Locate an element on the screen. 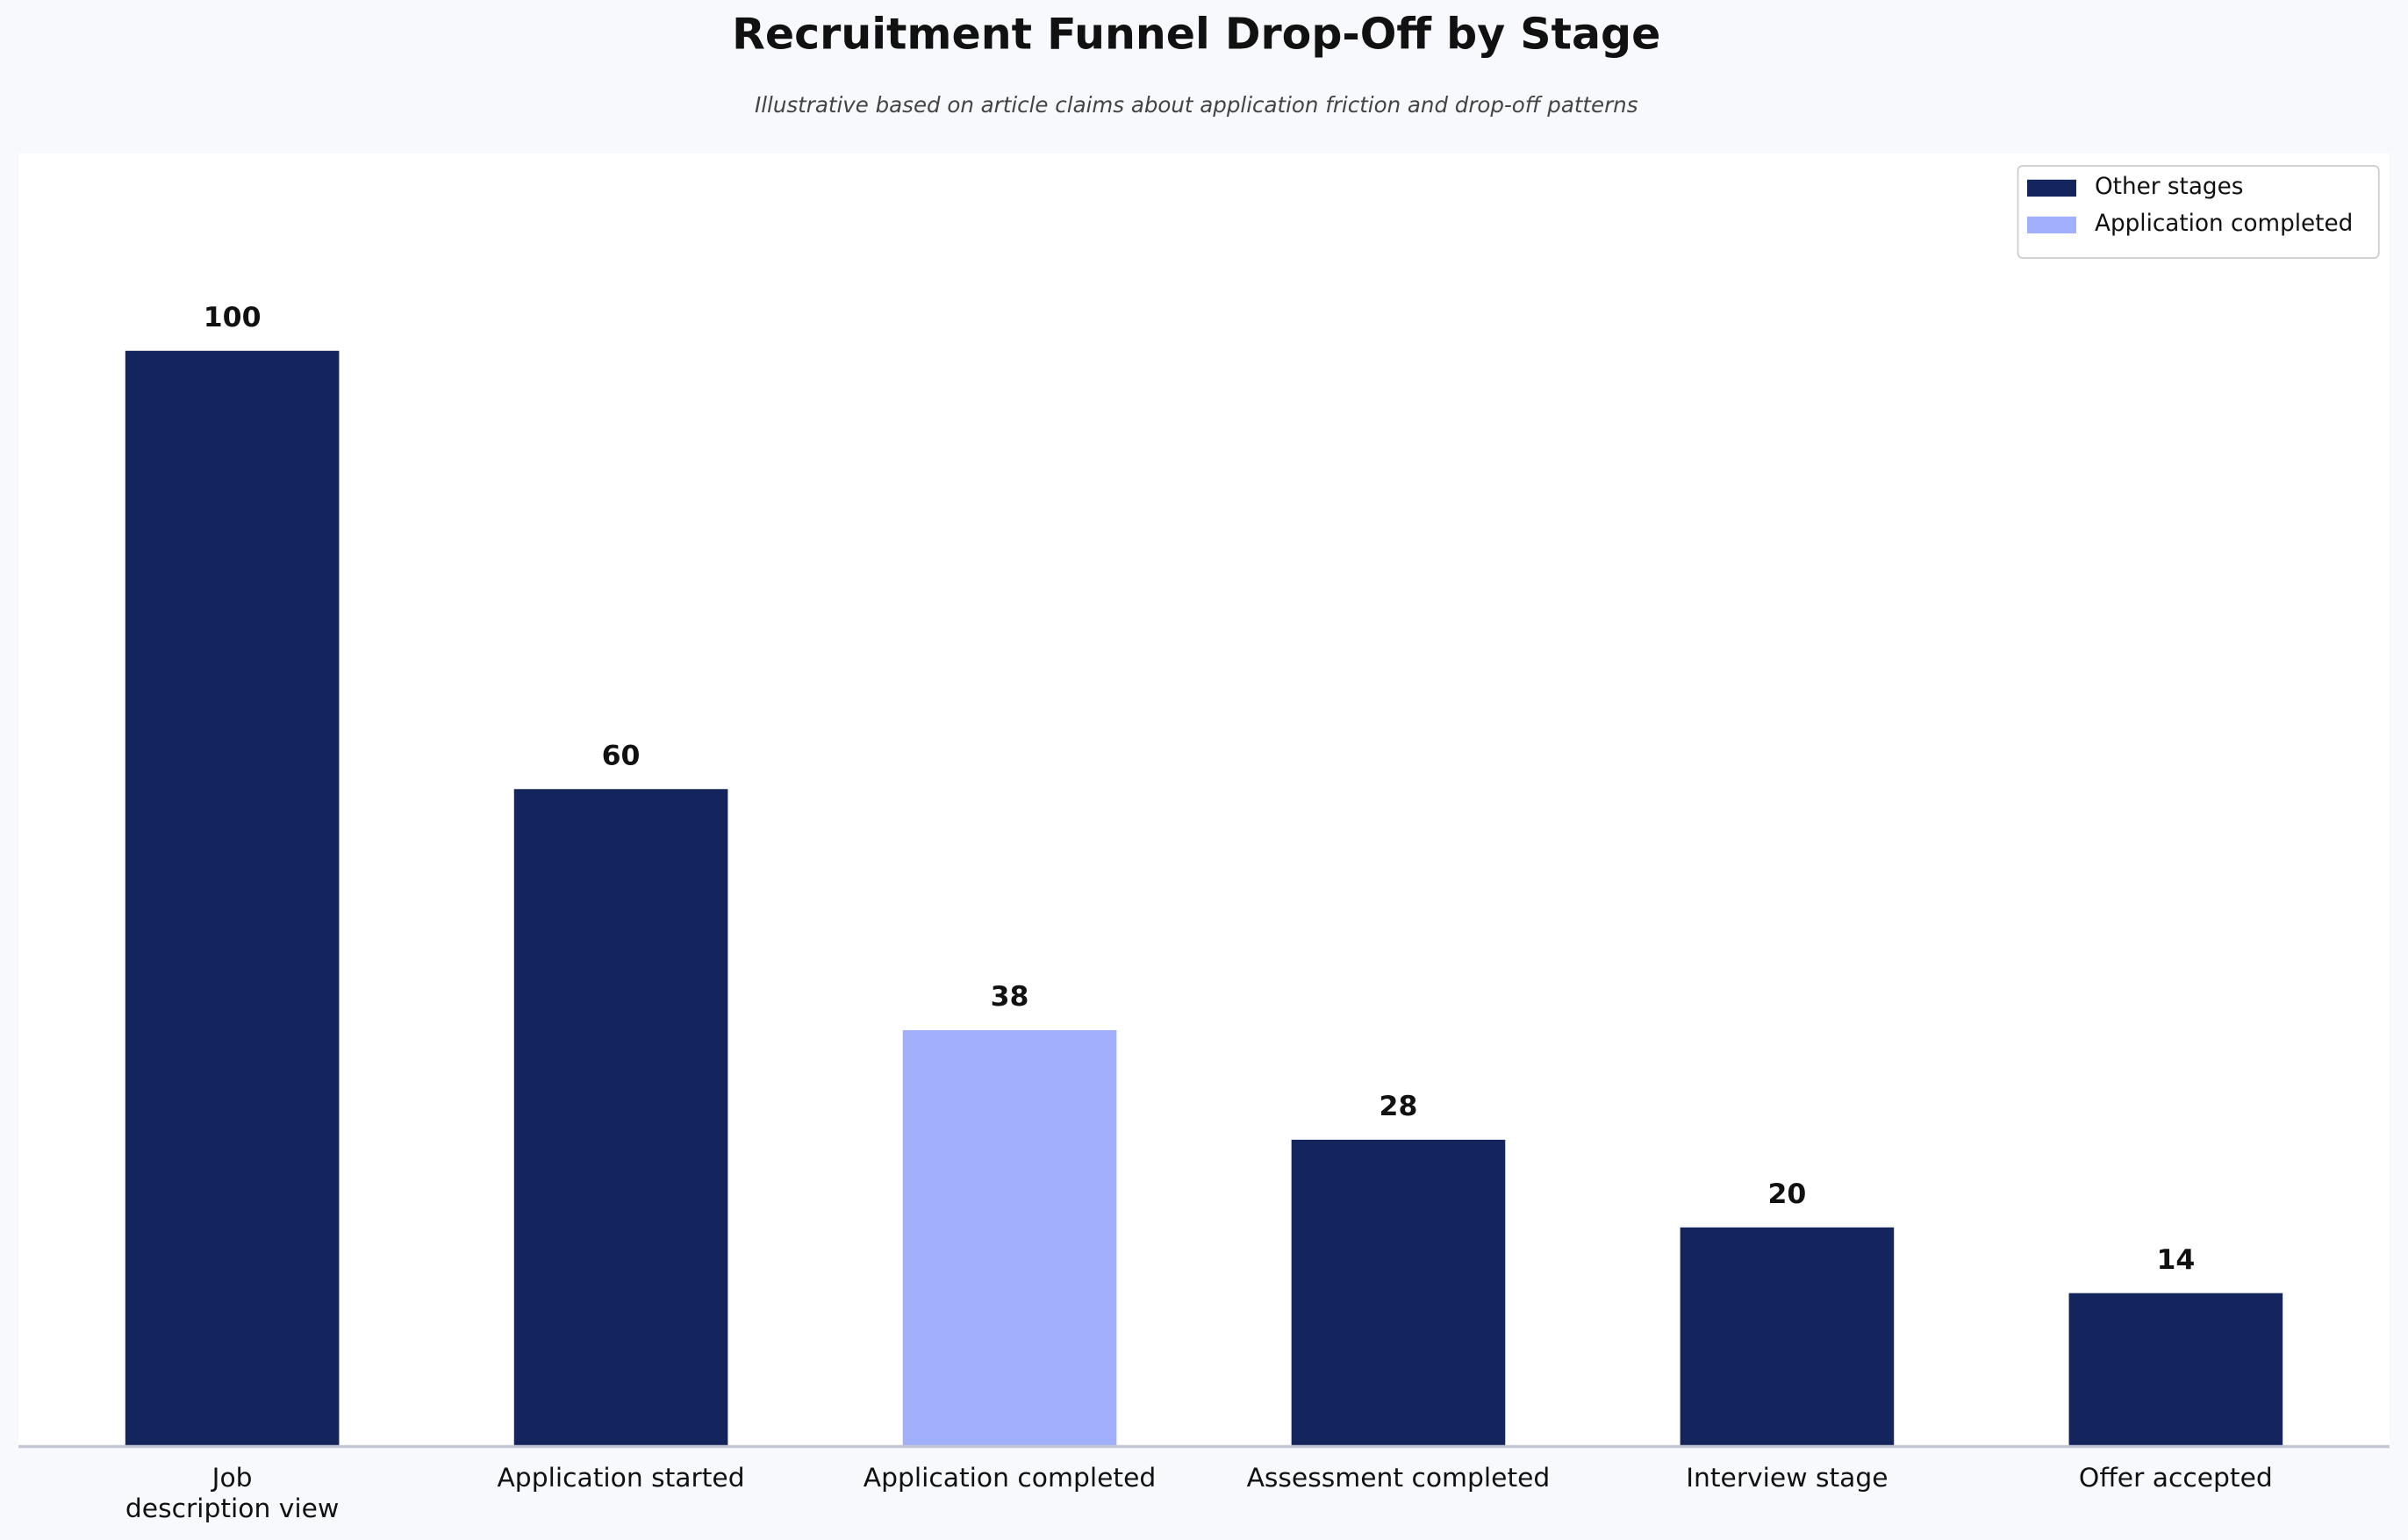  x-tick-label: Application started is located at coordinates (621, 1478).